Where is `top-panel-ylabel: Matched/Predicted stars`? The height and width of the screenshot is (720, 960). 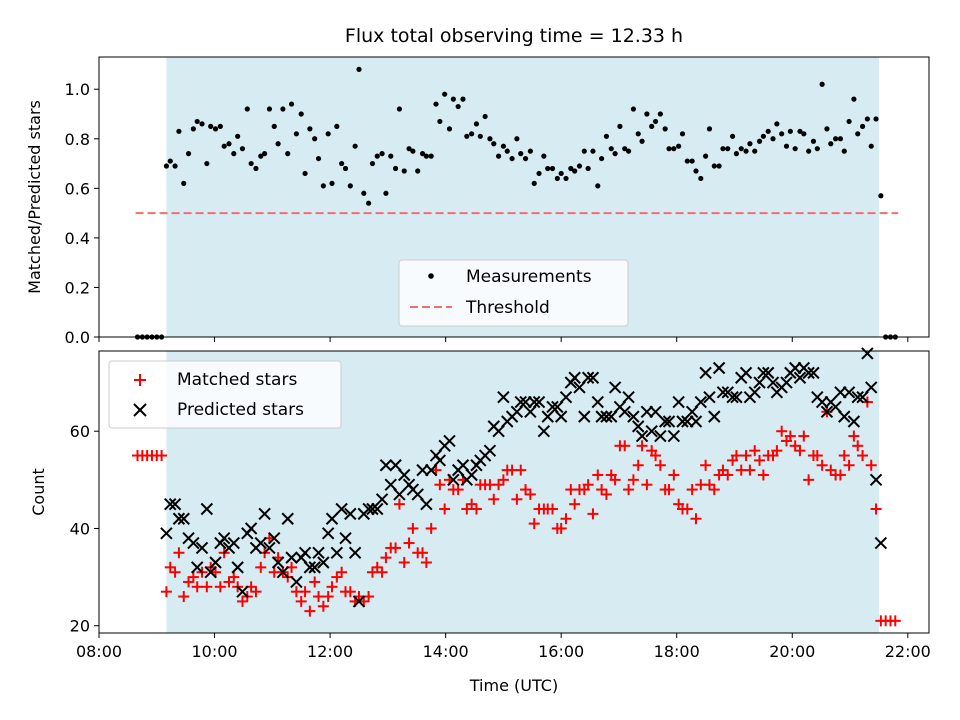 top-panel-ylabel: Matched/Predicted stars is located at coordinates (34, 197).